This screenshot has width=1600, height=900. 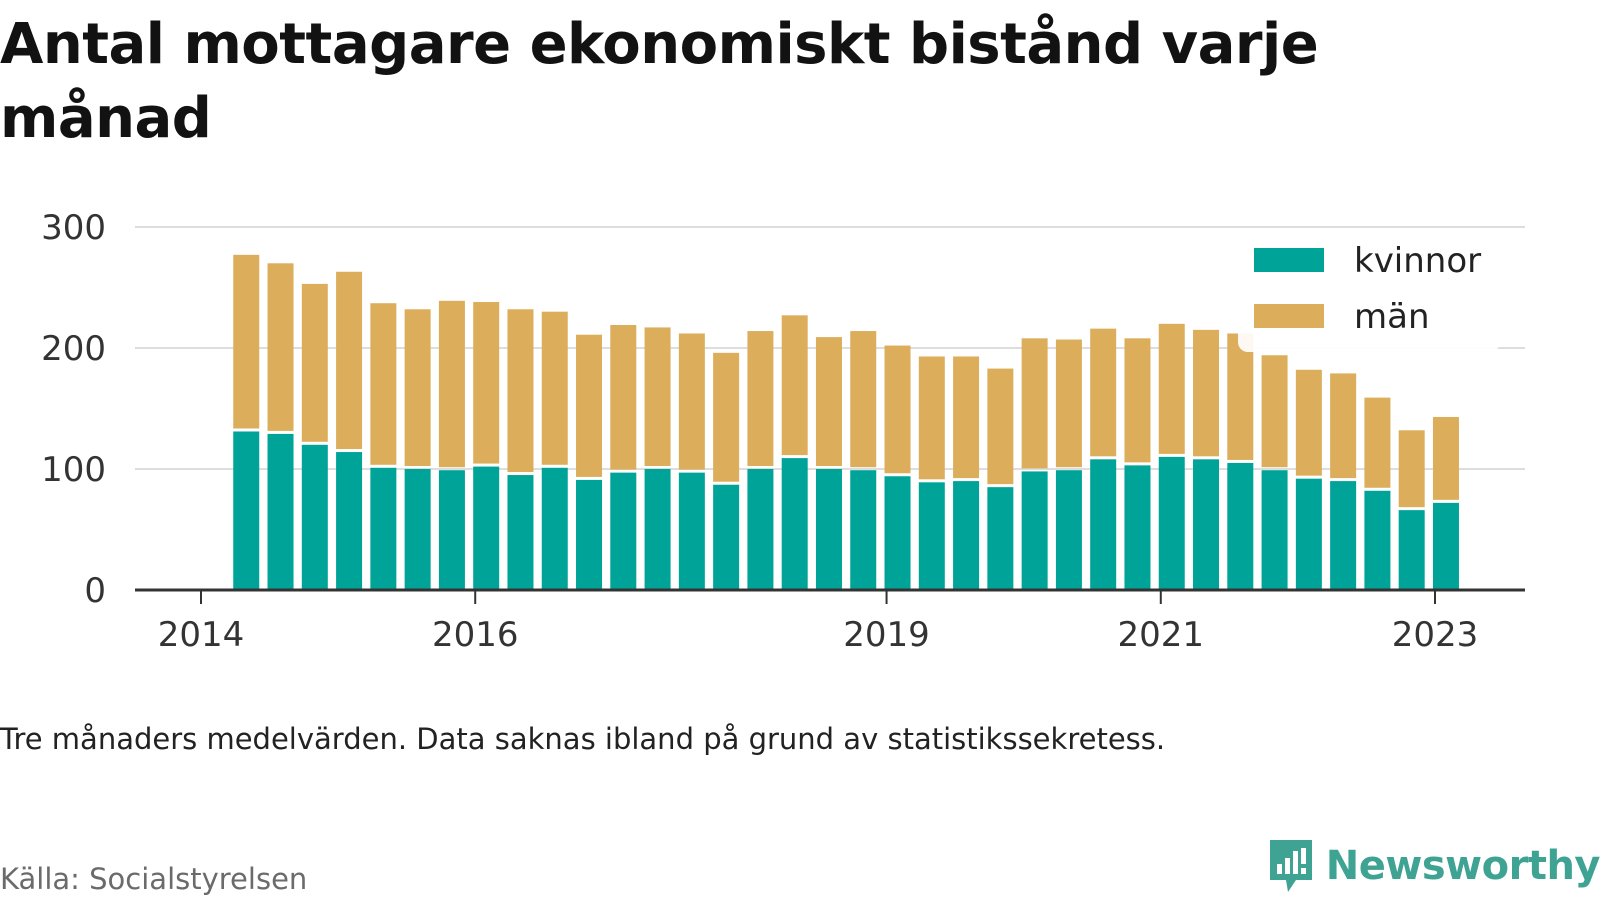 I want to click on legend: kvinnor män, so click(x=1369, y=294).